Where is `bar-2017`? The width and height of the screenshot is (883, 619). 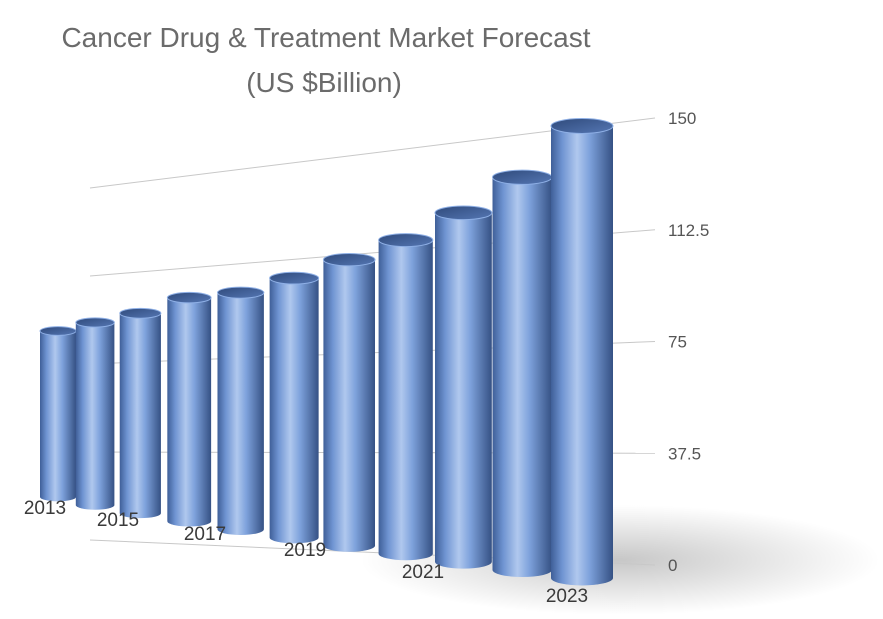 bar-2017 is located at coordinates (240, 410).